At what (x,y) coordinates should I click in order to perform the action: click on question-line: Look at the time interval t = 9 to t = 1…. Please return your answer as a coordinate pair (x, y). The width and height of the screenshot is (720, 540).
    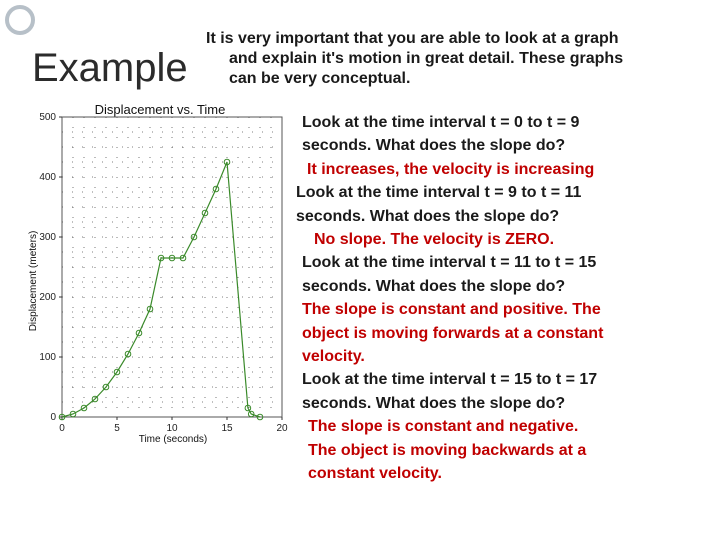
    Looking at the image, I should click on (439, 193).